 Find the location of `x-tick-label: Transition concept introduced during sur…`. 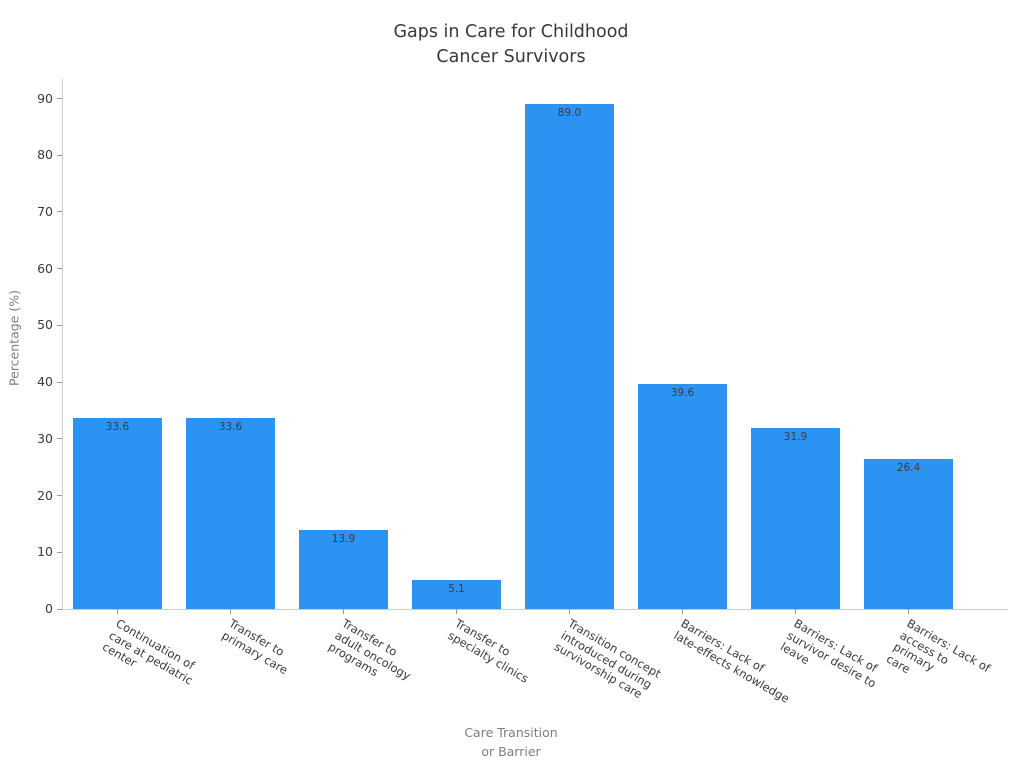

x-tick-label: Transition concept introduced during sur… is located at coordinates (607, 659).